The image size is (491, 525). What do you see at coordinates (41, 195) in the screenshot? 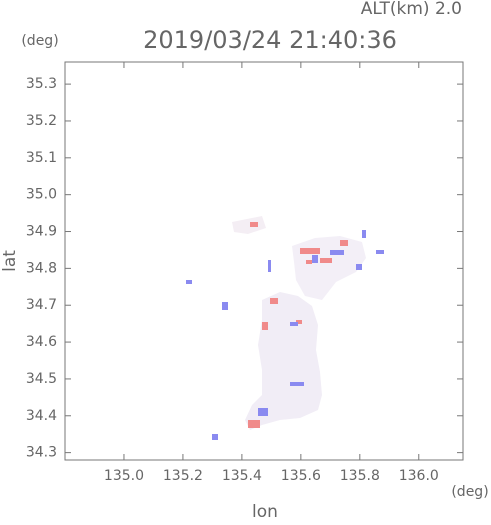
I see `y-tick-label: 35.0` at bounding box center [41, 195].